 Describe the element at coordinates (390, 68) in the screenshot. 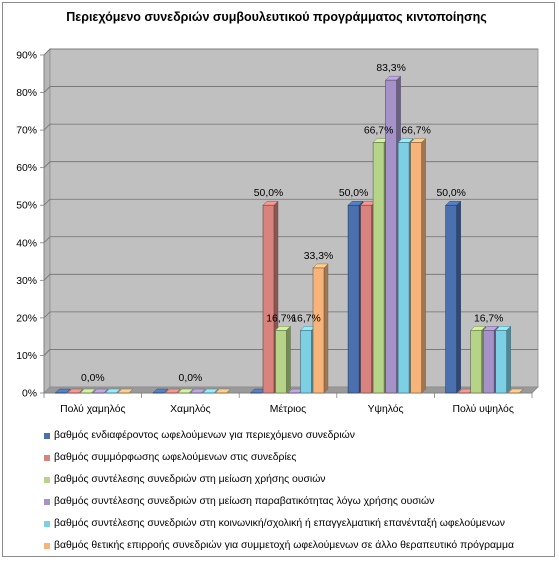

I see `data-label: 83,3%` at that location.